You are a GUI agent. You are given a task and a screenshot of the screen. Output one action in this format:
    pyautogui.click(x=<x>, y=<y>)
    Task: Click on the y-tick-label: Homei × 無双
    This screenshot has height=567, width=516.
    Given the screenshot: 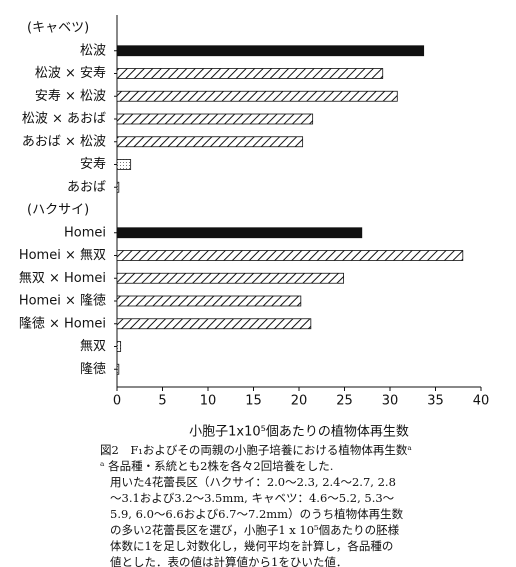 What is the action you would take?
    pyautogui.click(x=62, y=255)
    